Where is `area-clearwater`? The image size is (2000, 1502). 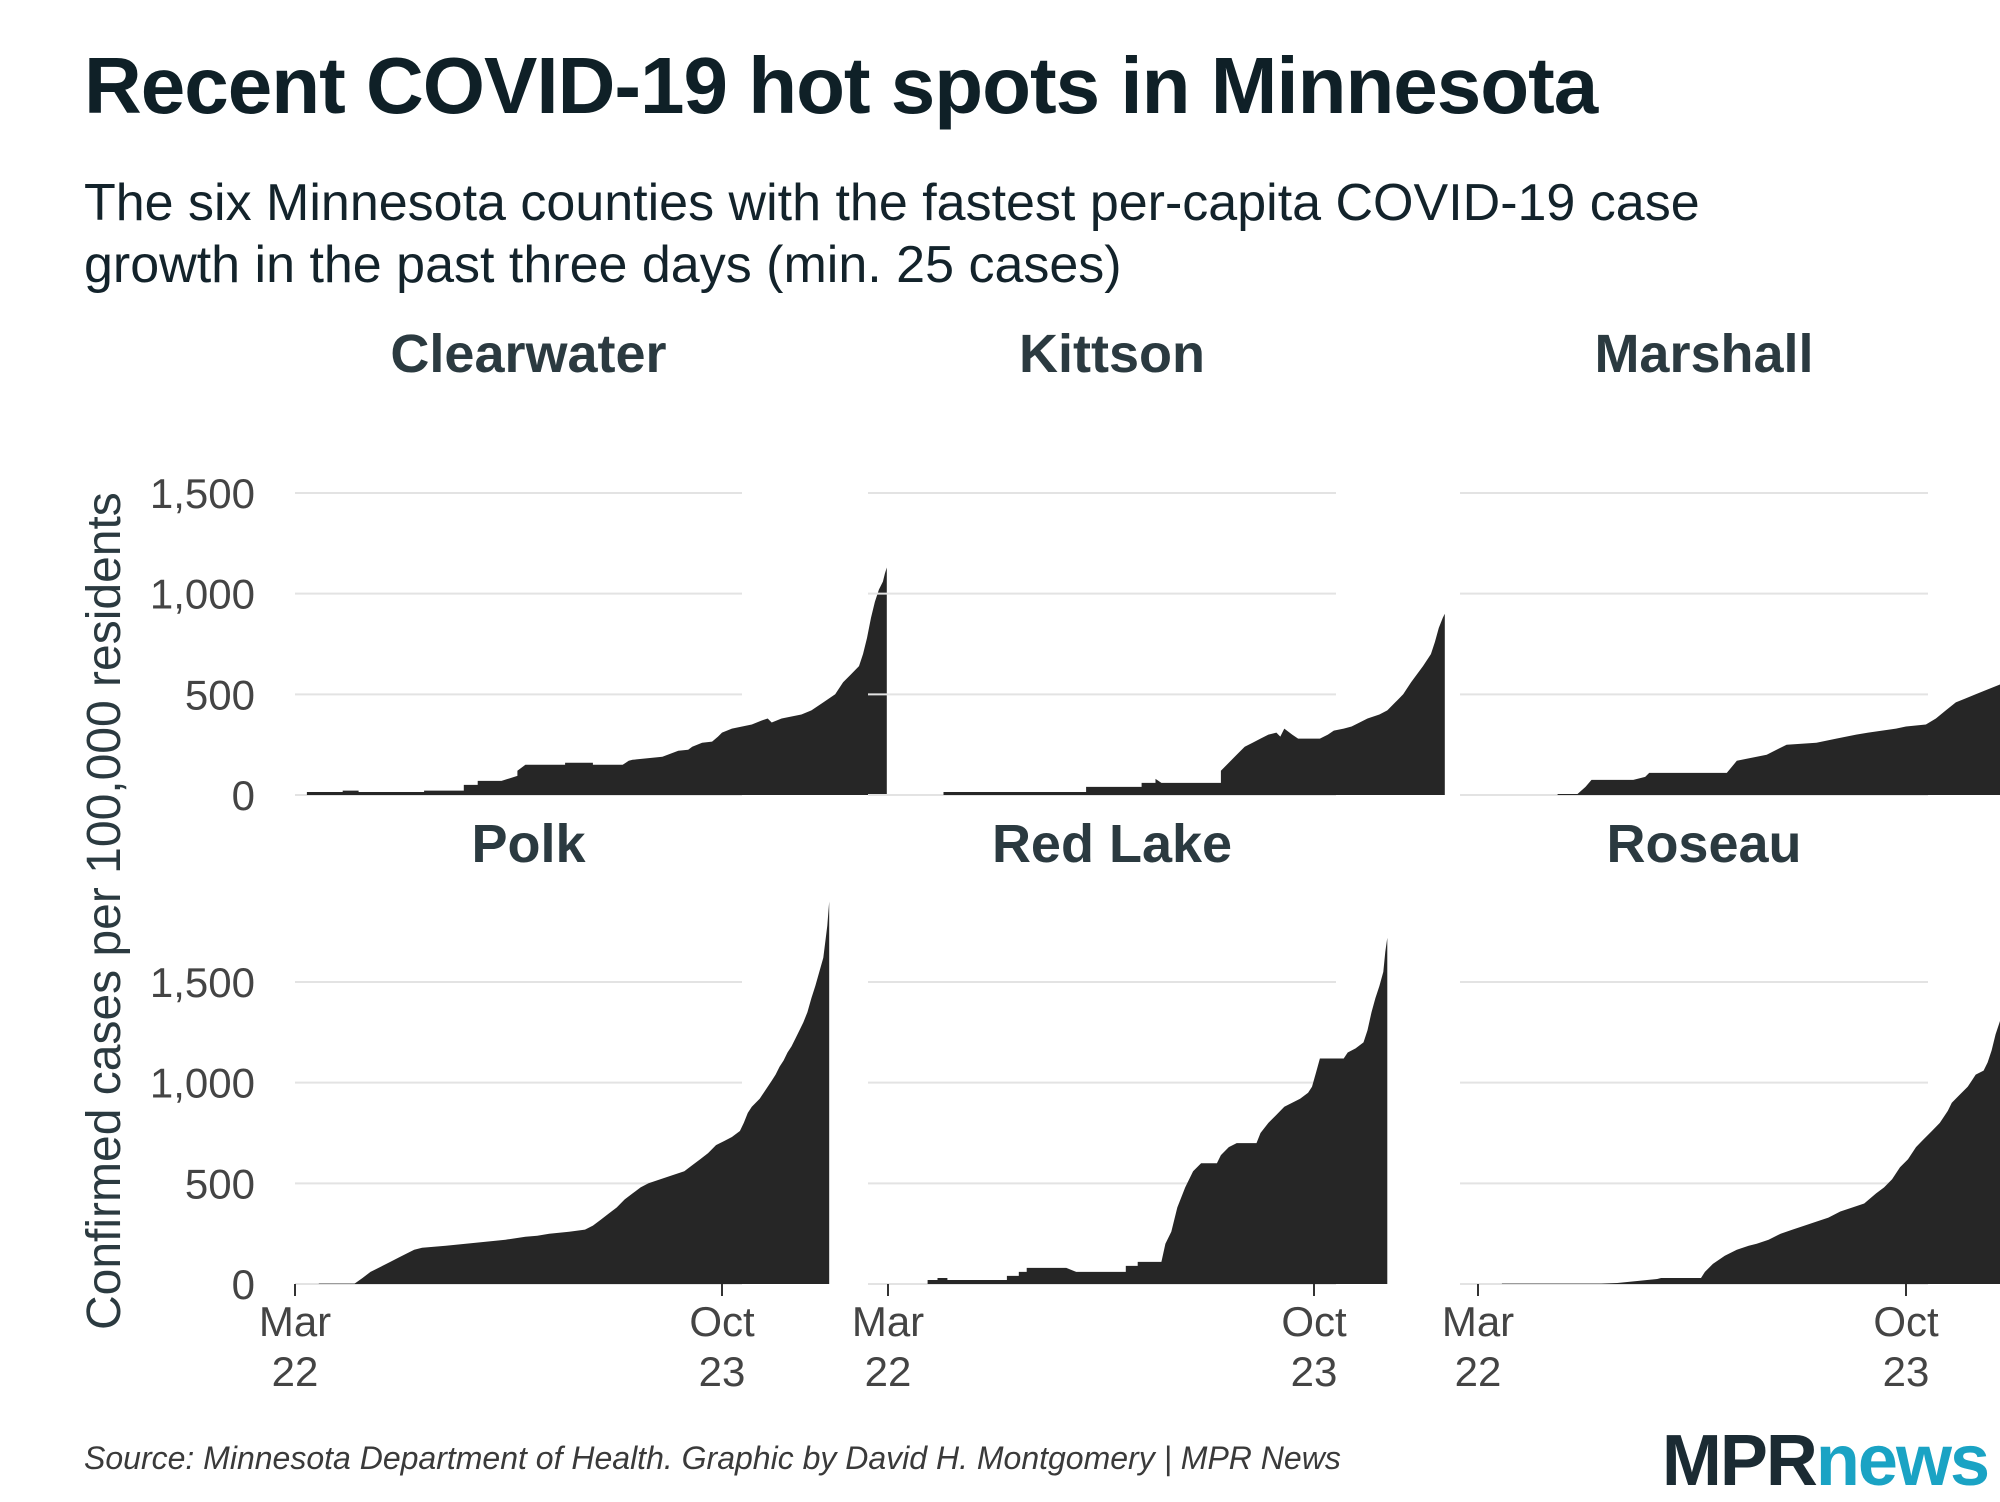 area-clearwater is located at coordinates (596, 681).